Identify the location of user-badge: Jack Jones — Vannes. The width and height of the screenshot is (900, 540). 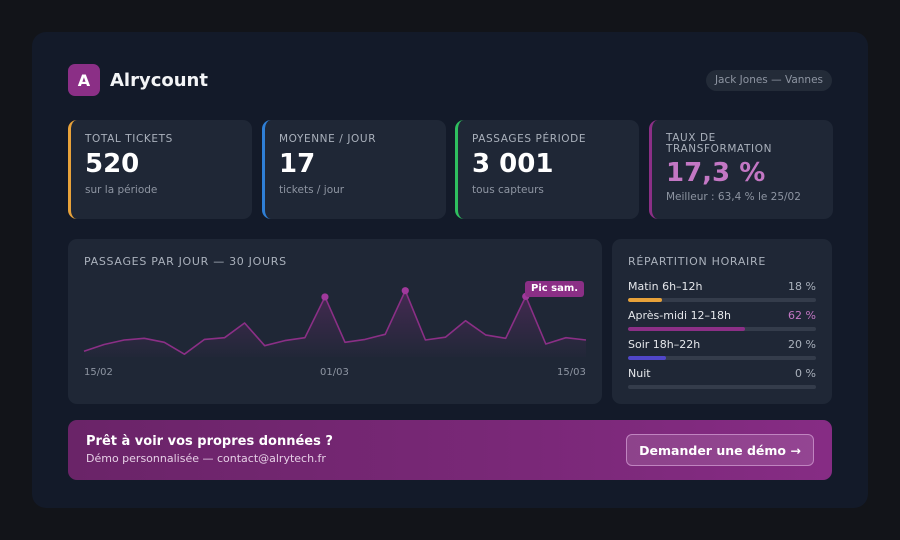
(768, 80).